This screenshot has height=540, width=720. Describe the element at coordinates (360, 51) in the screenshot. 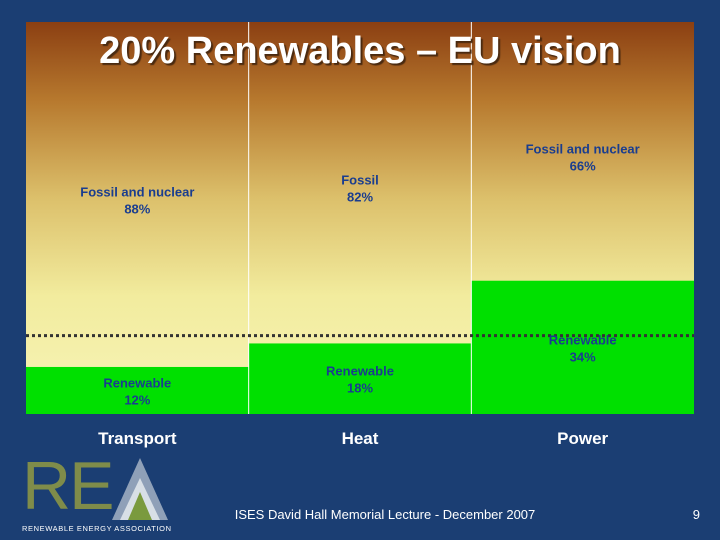

I see `slide-title: 20% Renewables – EU vision` at that location.